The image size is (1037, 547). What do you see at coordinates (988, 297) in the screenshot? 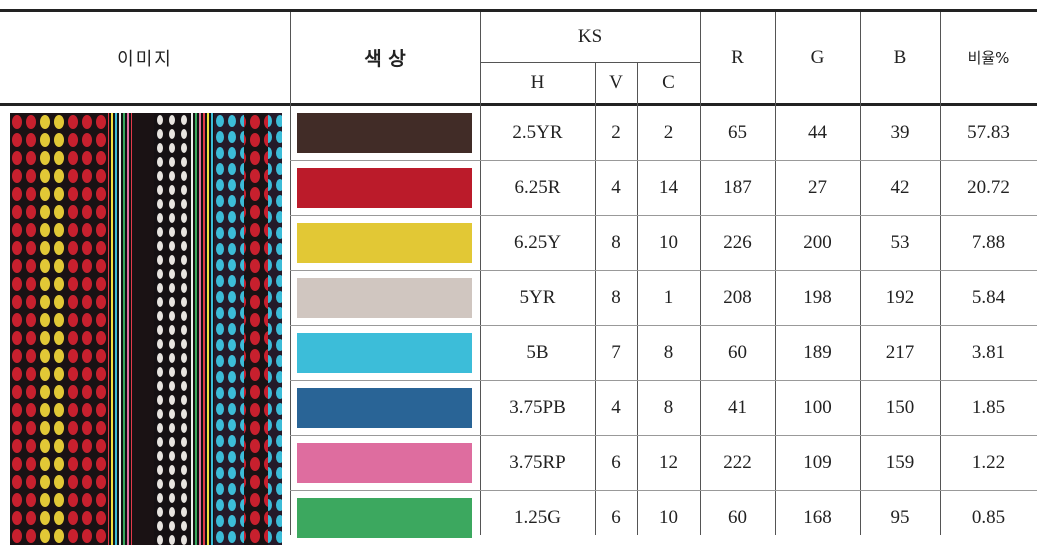
I see `cell-ratio: 5.84` at bounding box center [988, 297].